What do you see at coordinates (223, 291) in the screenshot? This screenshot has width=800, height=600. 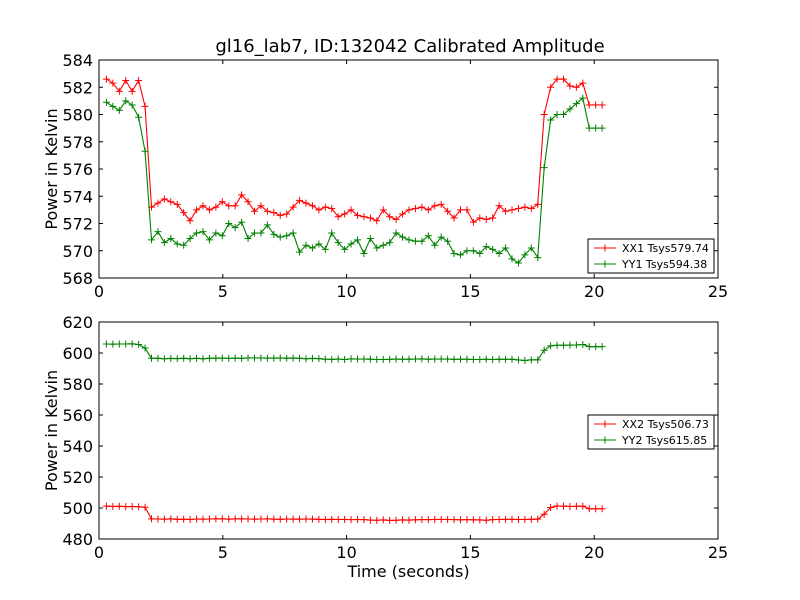 I see `x-tick-label: 5` at bounding box center [223, 291].